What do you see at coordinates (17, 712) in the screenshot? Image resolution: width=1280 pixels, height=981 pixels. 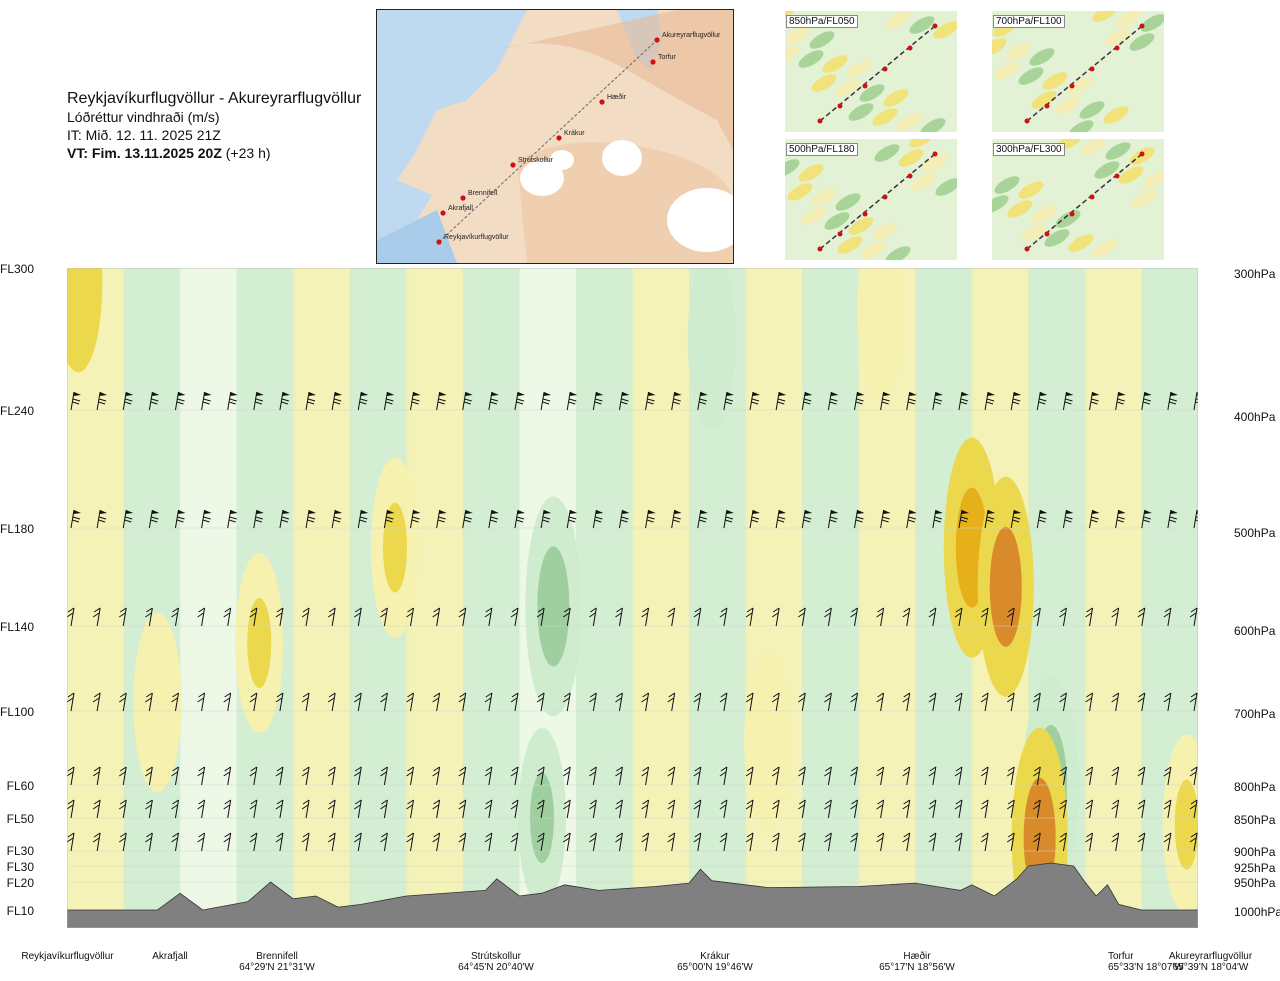 I see `level-left: FL100` at bounding box center [17, 712].